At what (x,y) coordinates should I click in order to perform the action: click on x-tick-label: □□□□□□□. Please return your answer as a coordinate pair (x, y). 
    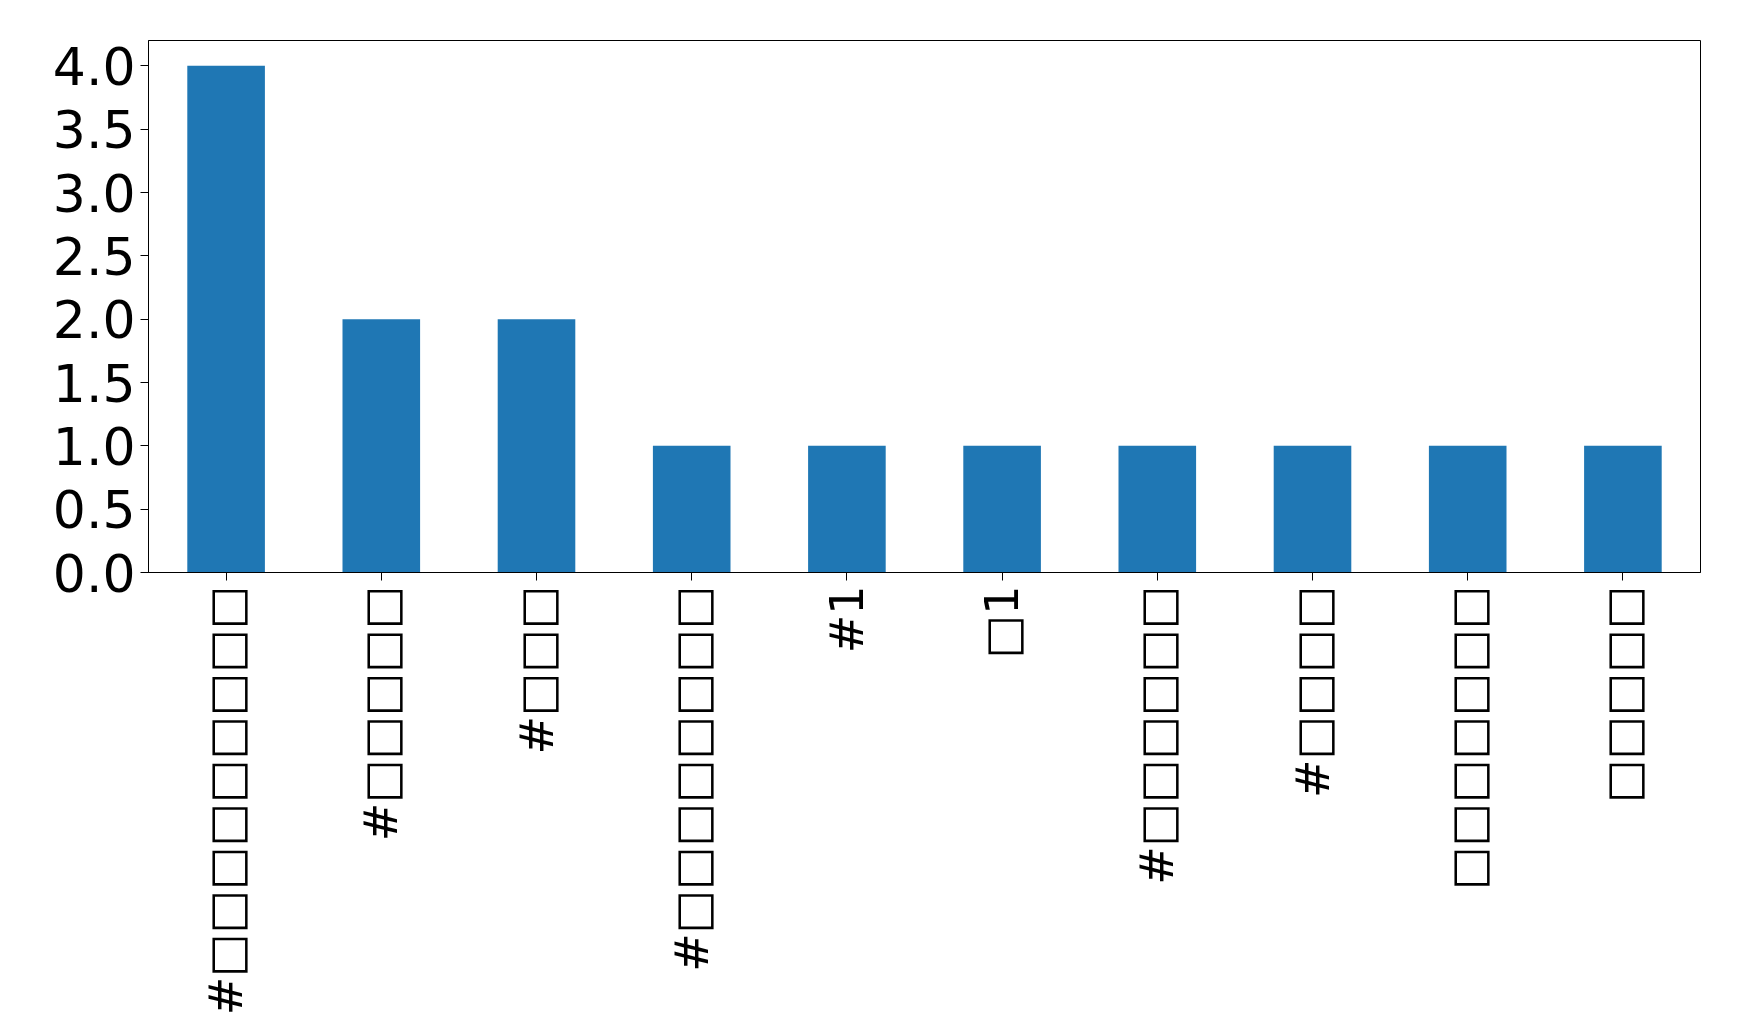
    Looking at the image, I should click on (1467, 737).